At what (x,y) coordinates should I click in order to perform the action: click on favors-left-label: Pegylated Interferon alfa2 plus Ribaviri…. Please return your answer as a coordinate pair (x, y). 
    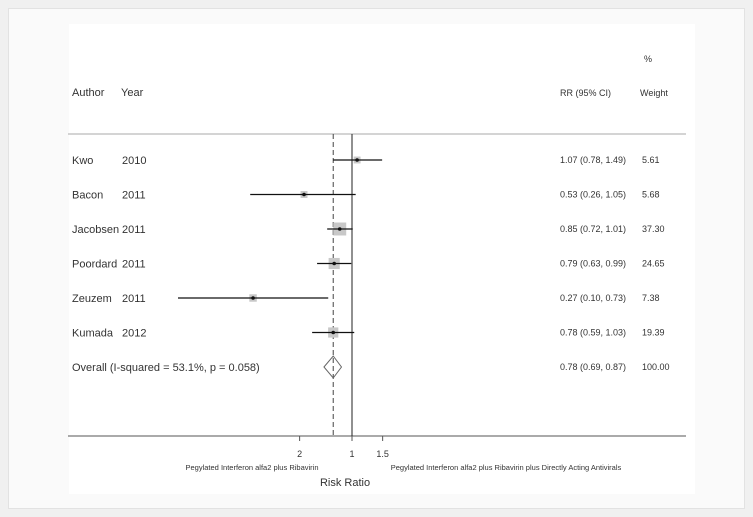
    Looking at the image, I should click on (252, 467).